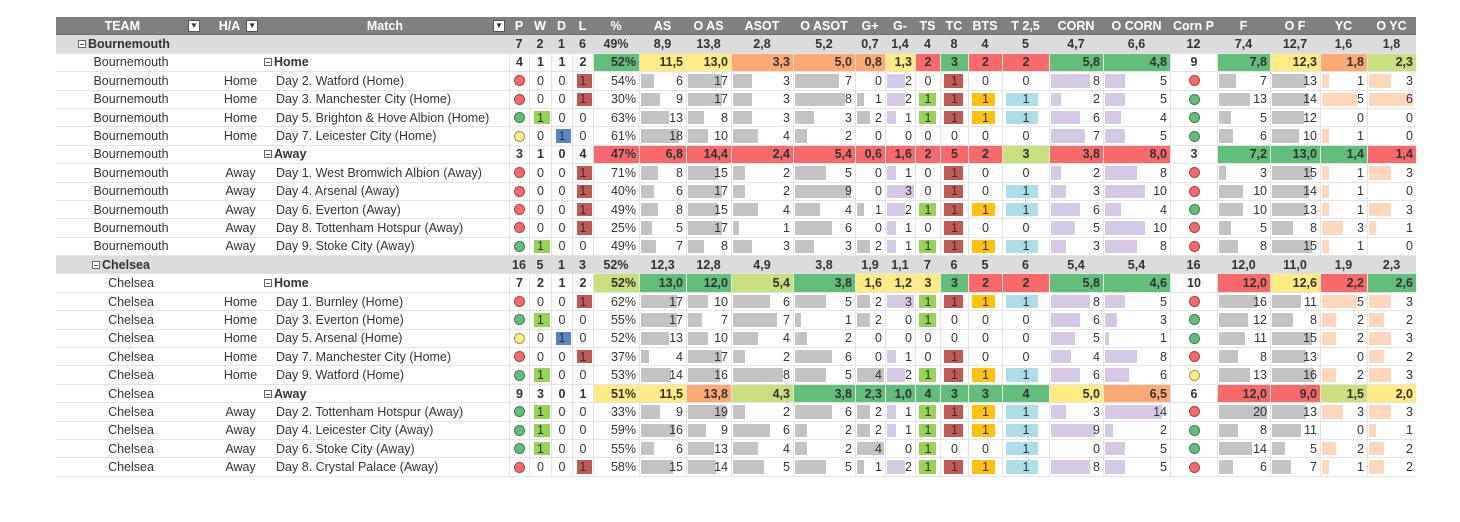  Describe the element at coordinates (1391, 117) in the screenshot. I see `oyc-cell: 0` at that location.